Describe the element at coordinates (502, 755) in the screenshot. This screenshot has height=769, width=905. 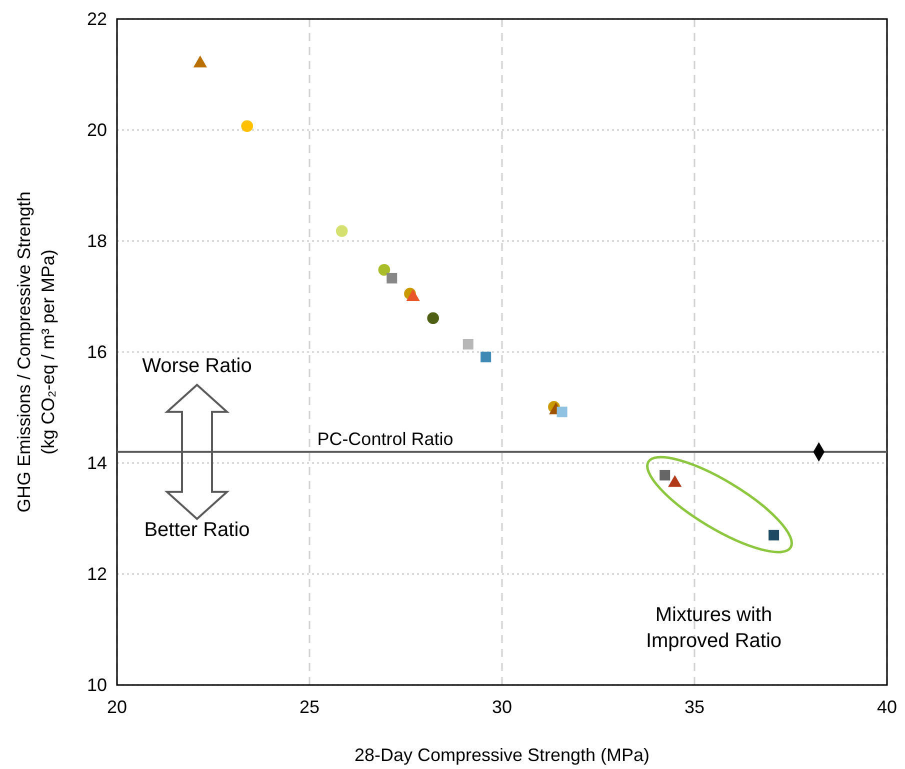
I see `x-axis-title: 28-Day Compressive Strength (MPa)` at that location.